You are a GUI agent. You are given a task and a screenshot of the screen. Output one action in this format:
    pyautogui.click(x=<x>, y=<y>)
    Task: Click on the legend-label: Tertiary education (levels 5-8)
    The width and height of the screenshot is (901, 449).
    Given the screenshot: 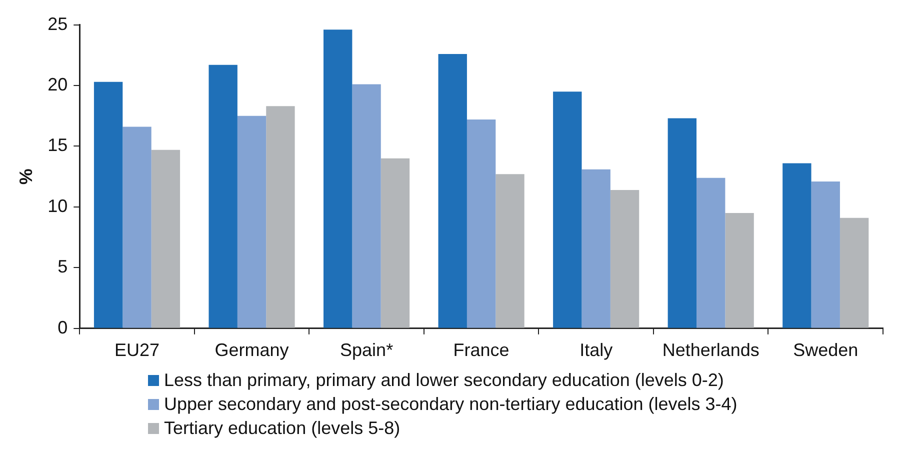 What is the action you would take?
    pyautogui.click(x=282, y=428)
    